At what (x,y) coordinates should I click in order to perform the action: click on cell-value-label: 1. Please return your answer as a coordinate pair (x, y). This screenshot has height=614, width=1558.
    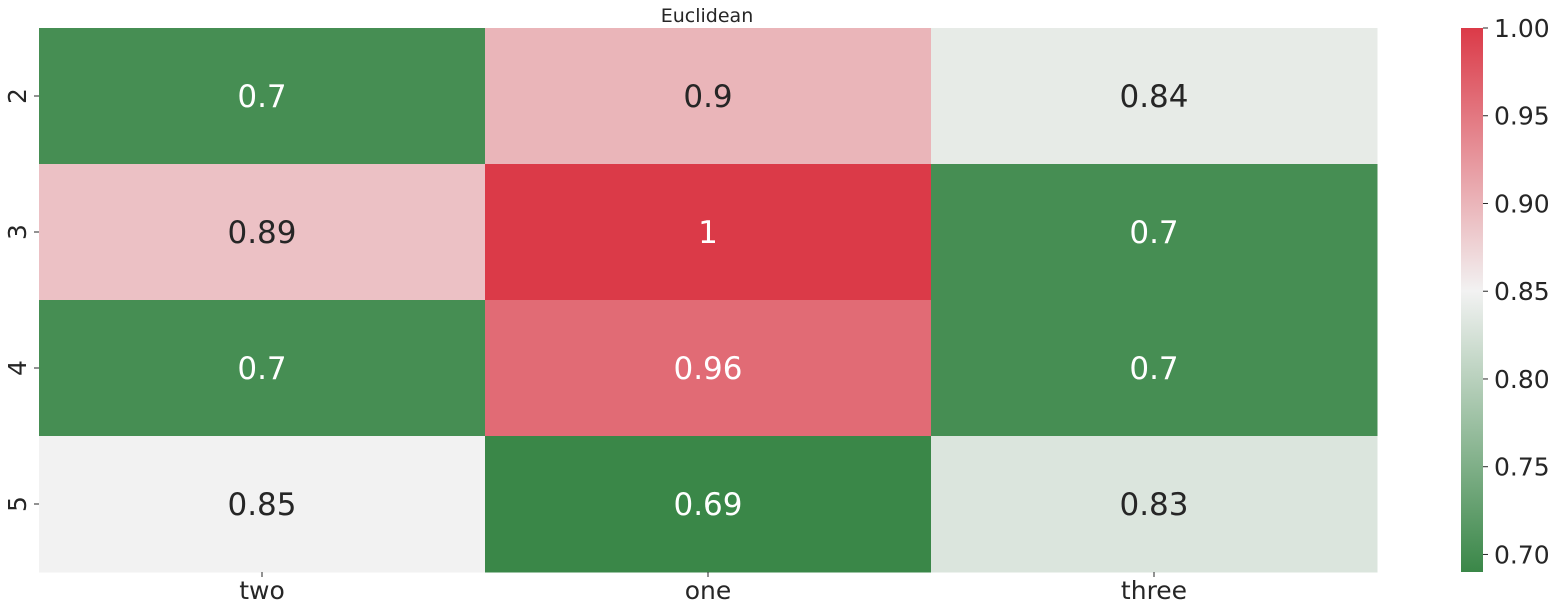
    Looking at the image, I should click on (708, 233).